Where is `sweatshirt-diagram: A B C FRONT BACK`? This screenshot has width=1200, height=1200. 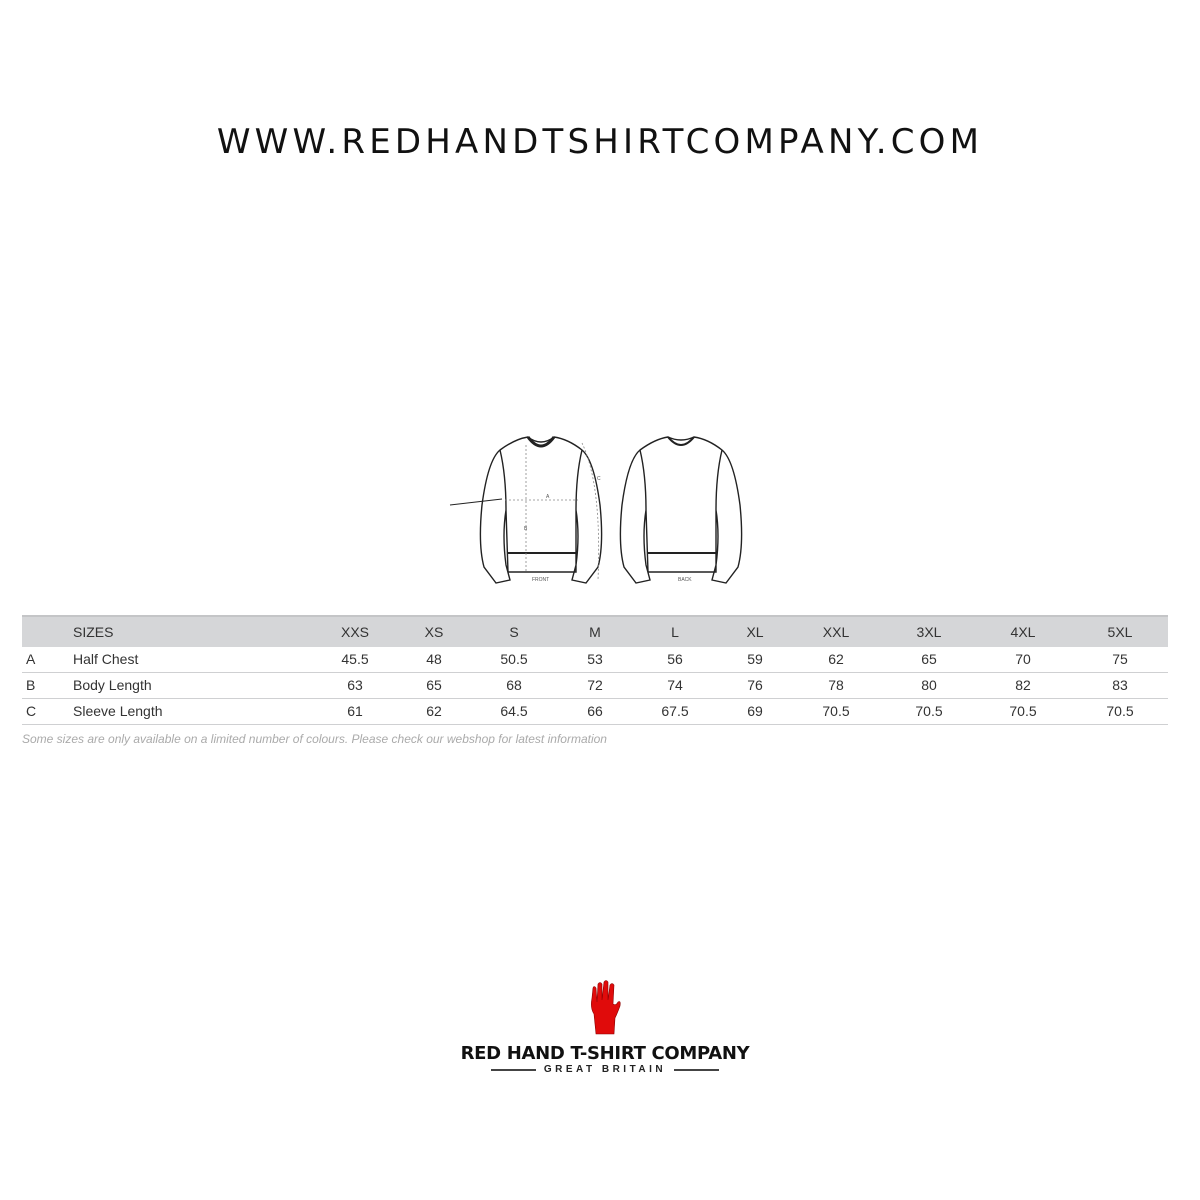
sweatshirt-diagram: A B C FRONT BACK is located at coordinates (596, 510).